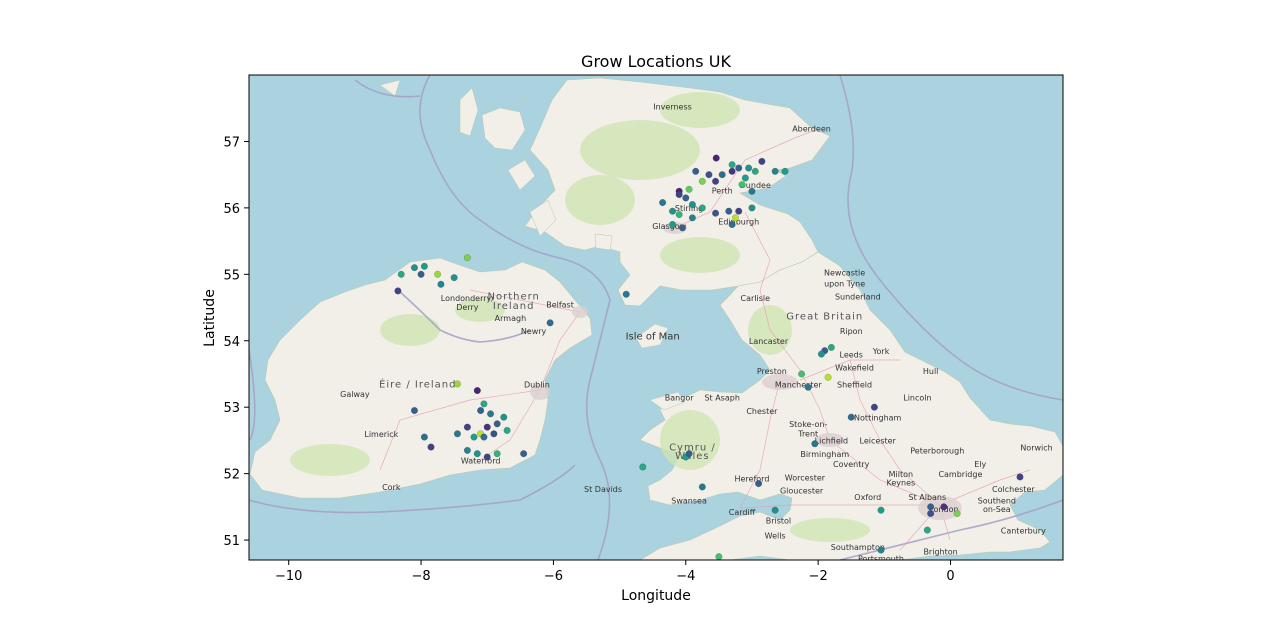 The width and height of the screenshot is (1280, 629). I want to click on map-region-label: Ireland, so click(514, 306).